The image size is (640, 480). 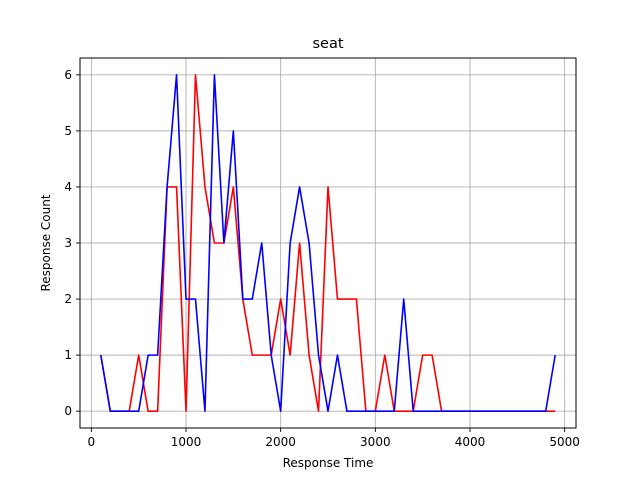 I want to click on y-tick-label: 6, so click(x=68, y=75).